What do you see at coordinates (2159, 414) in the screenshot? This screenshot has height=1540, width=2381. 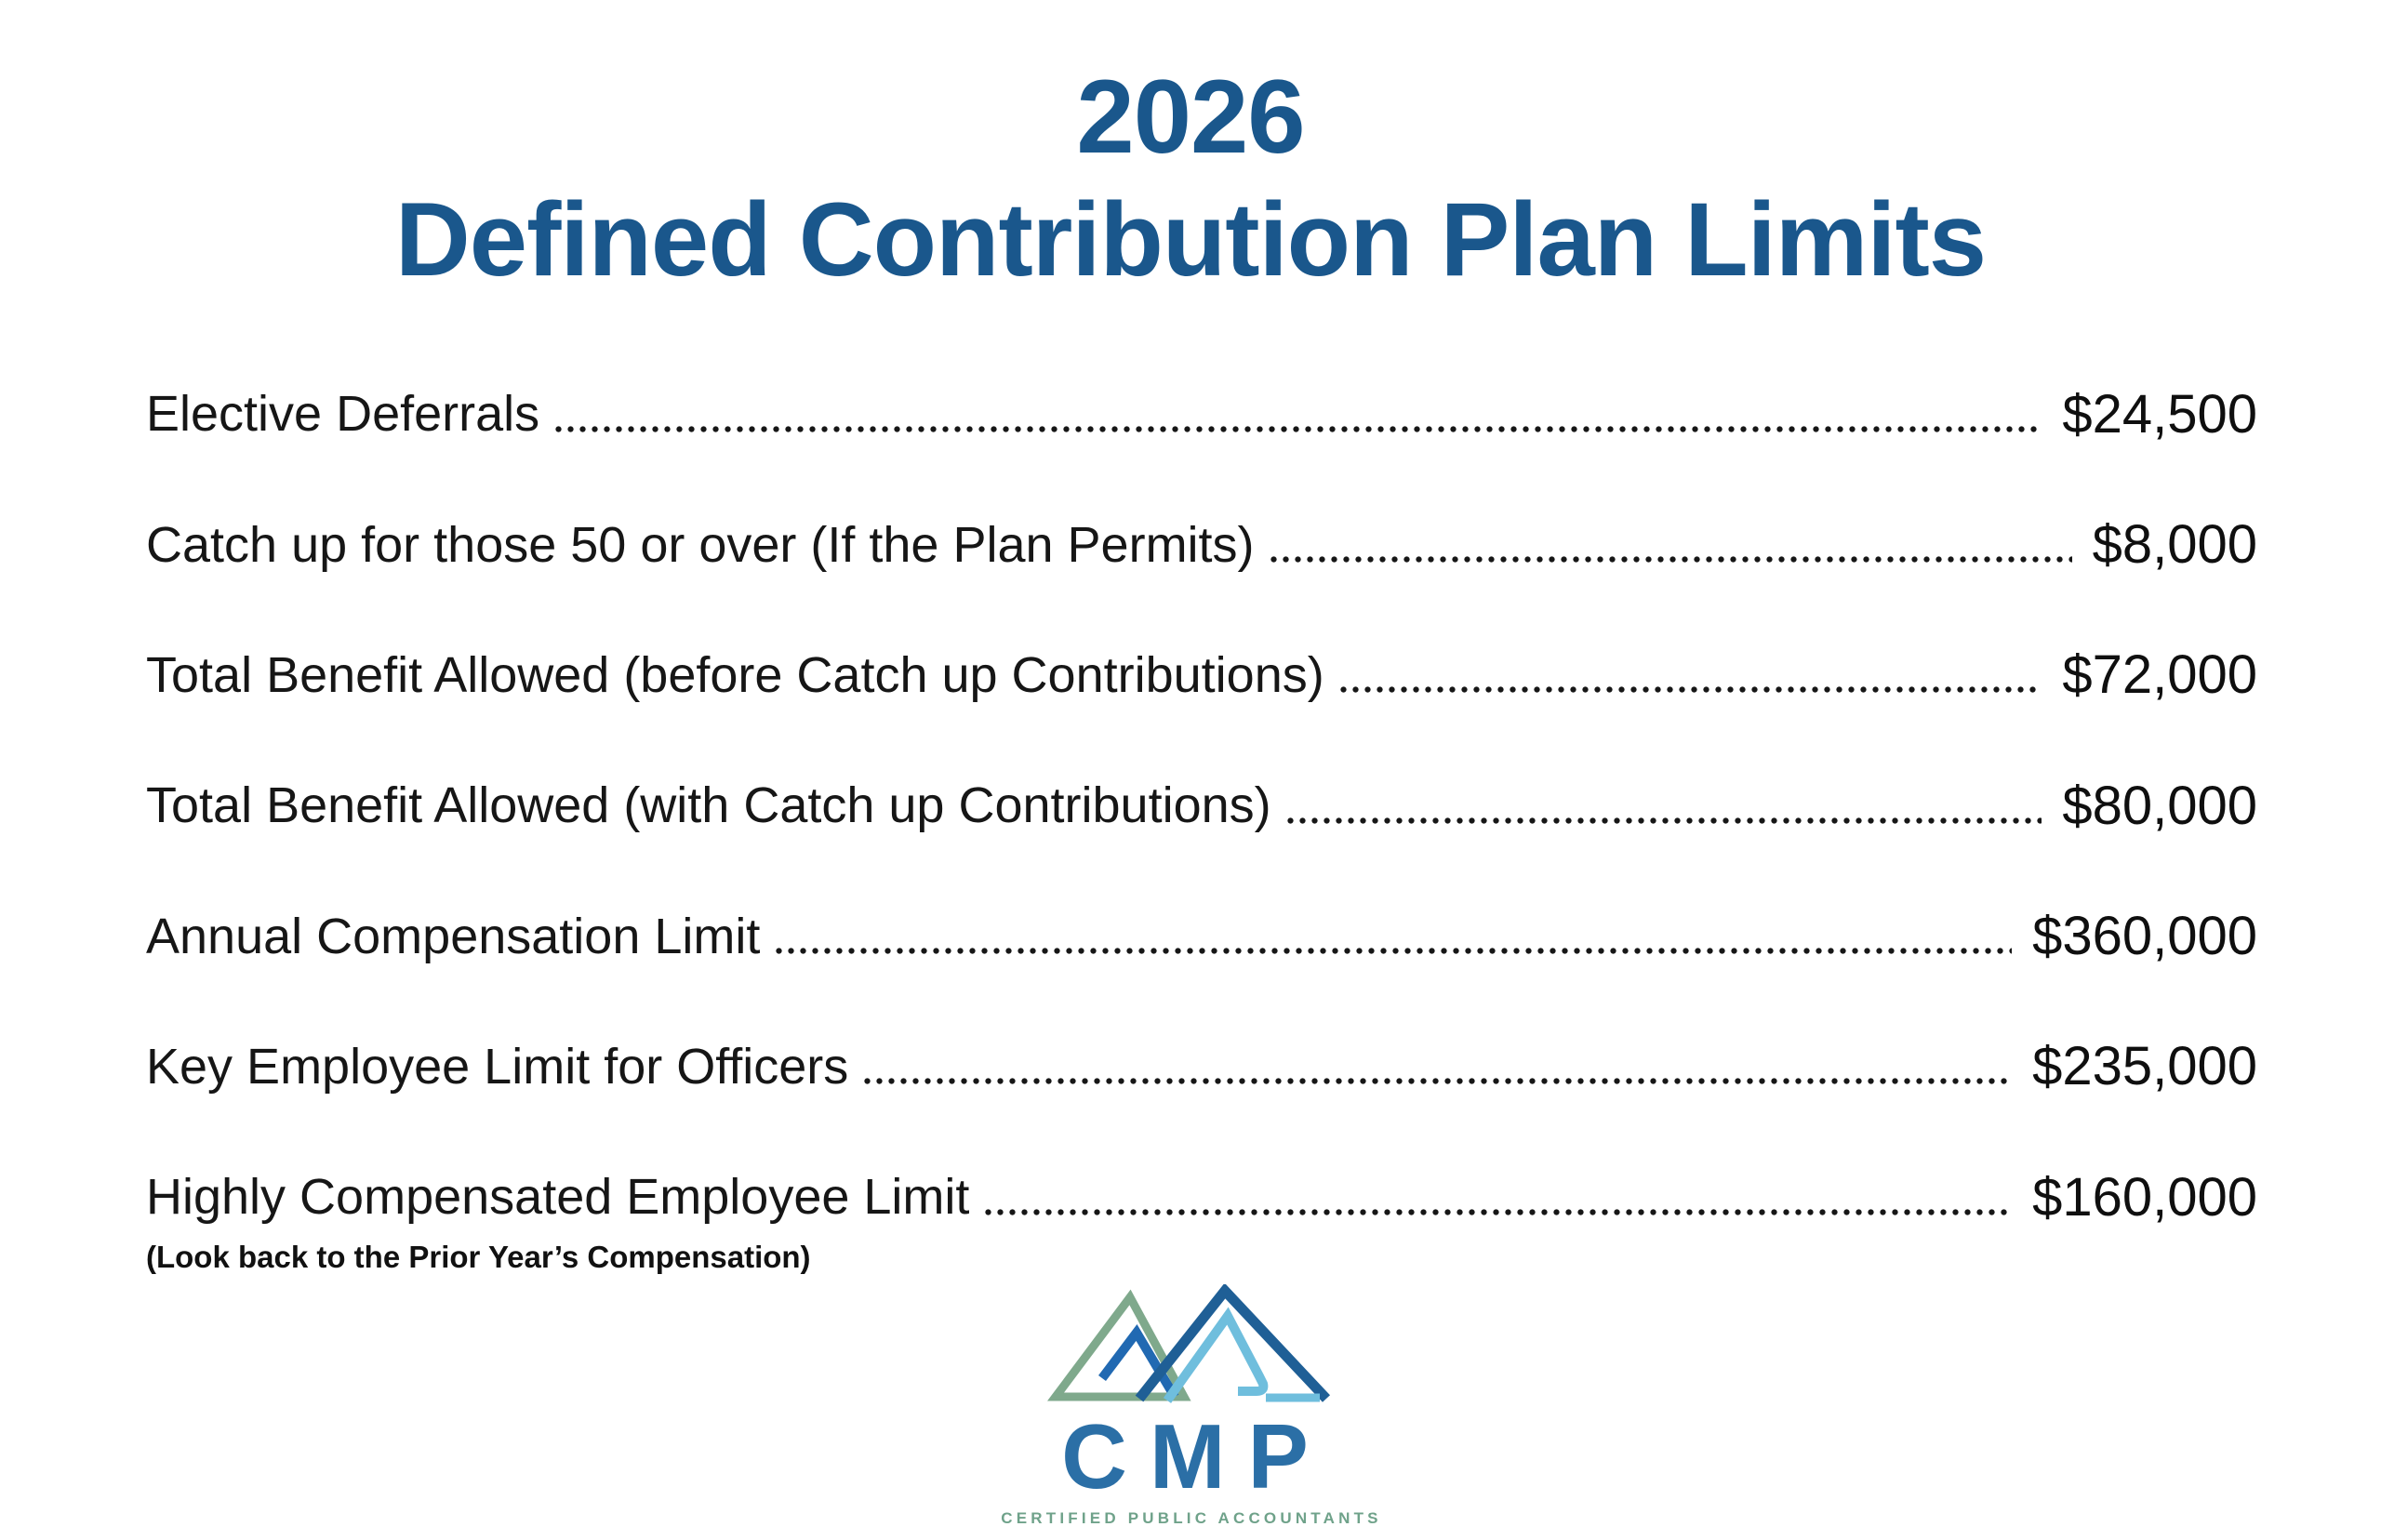 I see `row-value: $24,500` at bounding box center [2159, 414].